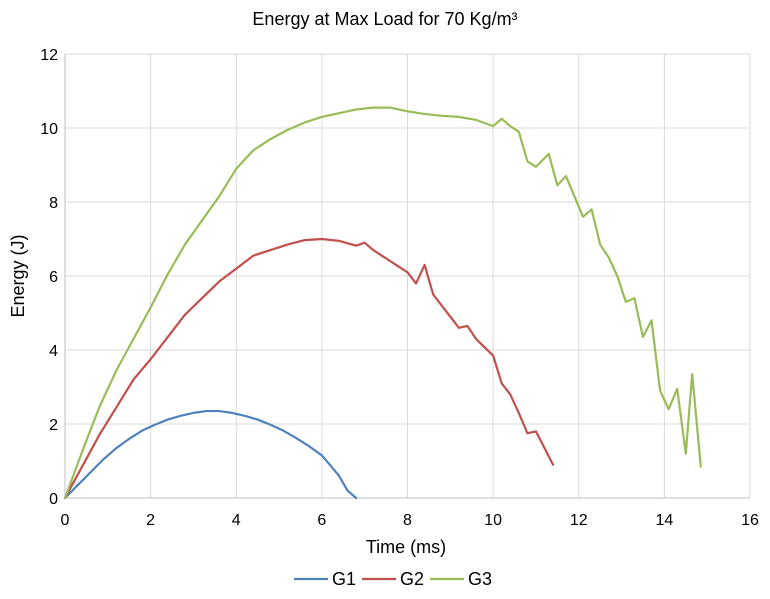  What do you see at coordinates (236, 520) in the screenshot?
I see `x-tick-label: 4` at bounding box center [236, 520].